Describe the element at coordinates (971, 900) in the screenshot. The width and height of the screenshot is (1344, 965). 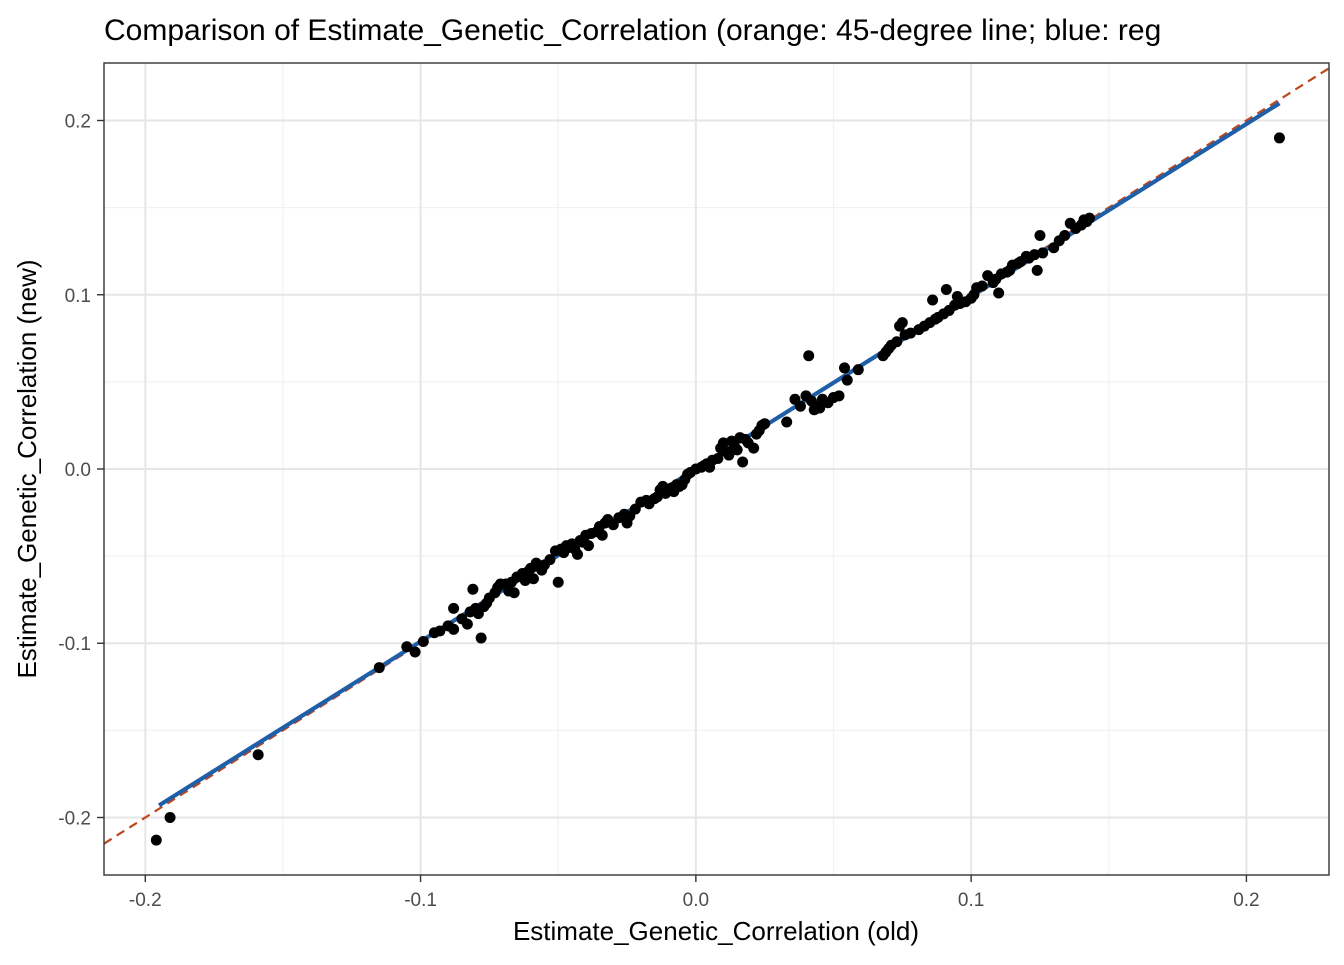
I see `x-tick-label: 0.1` at that location.